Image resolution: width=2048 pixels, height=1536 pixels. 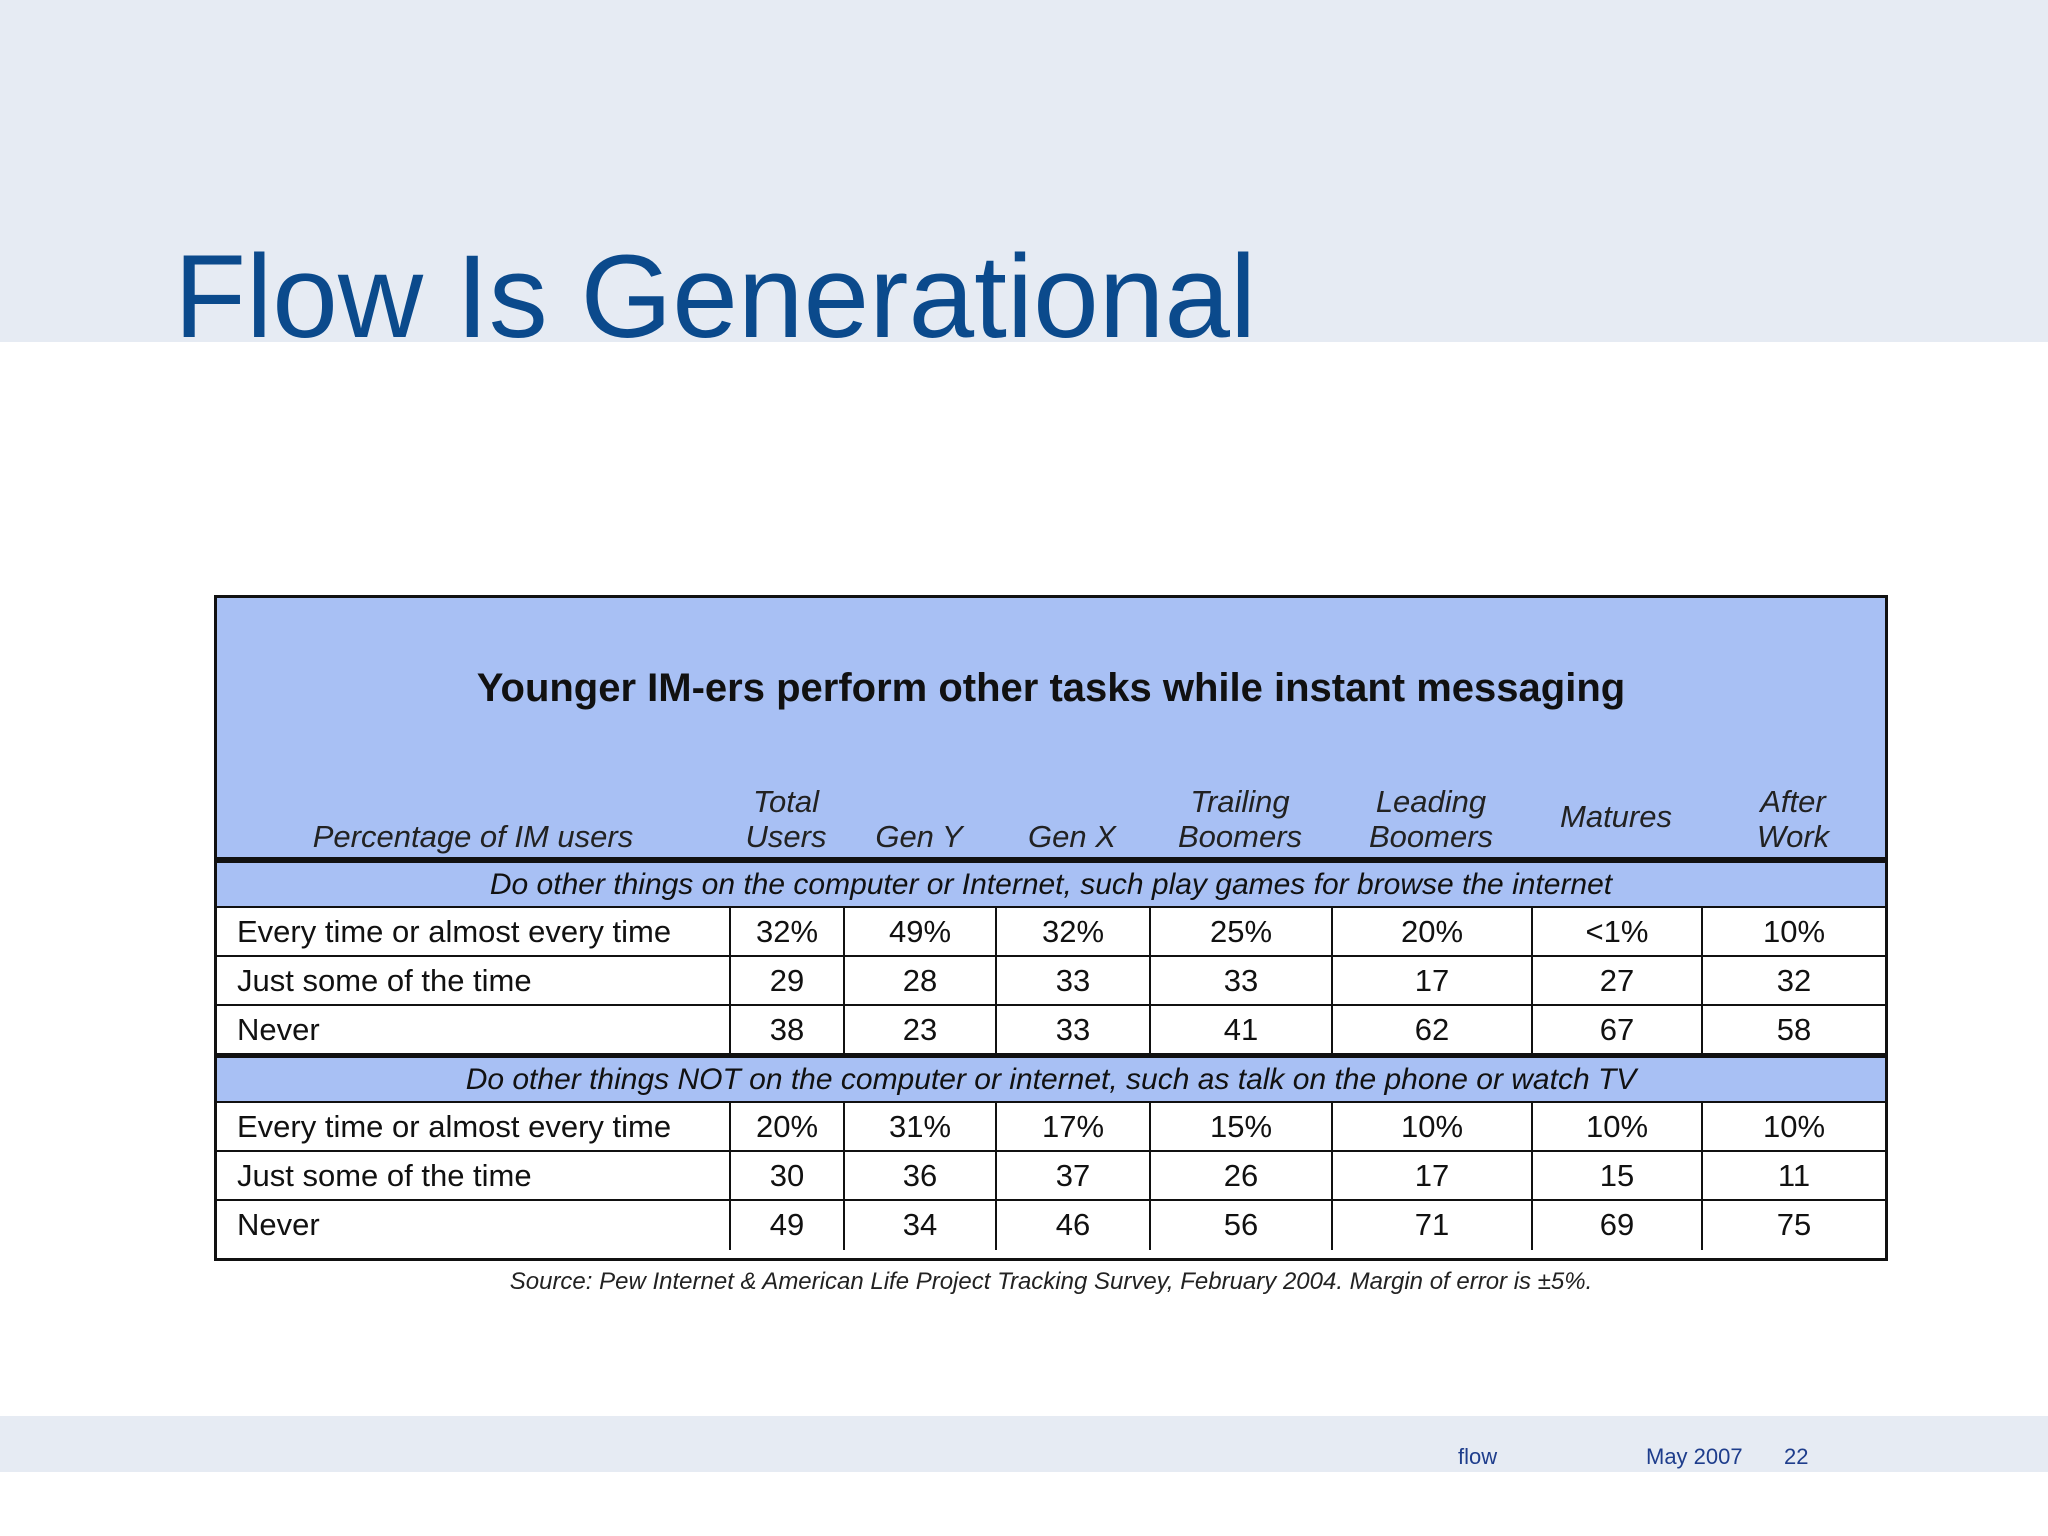 I want to click on table-row: Never 38 23 33 41 62 67 58, so click(x=1051, y=1030).